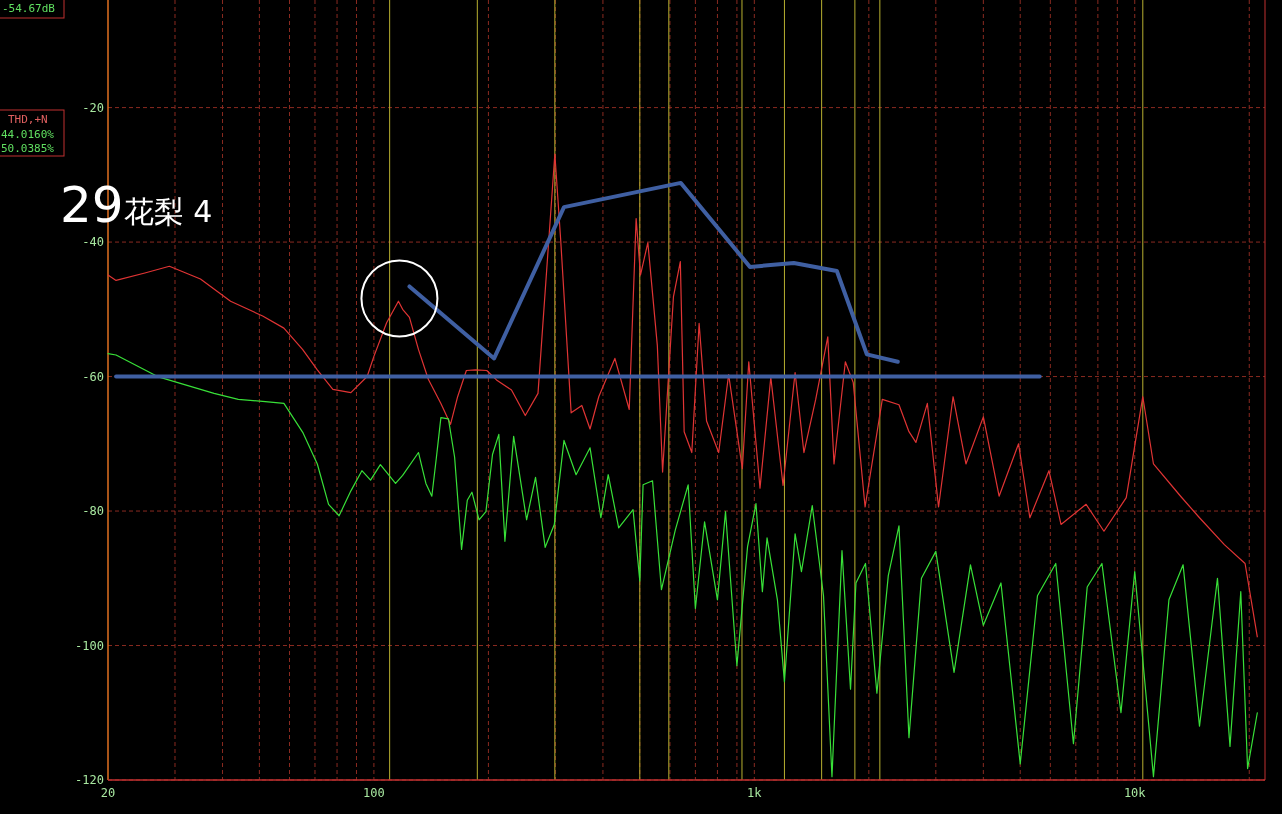  What do you see at coordinates (93, 376) in the screenshot?
I see `y-tick-label: -60` at bounding box center [93, 376].